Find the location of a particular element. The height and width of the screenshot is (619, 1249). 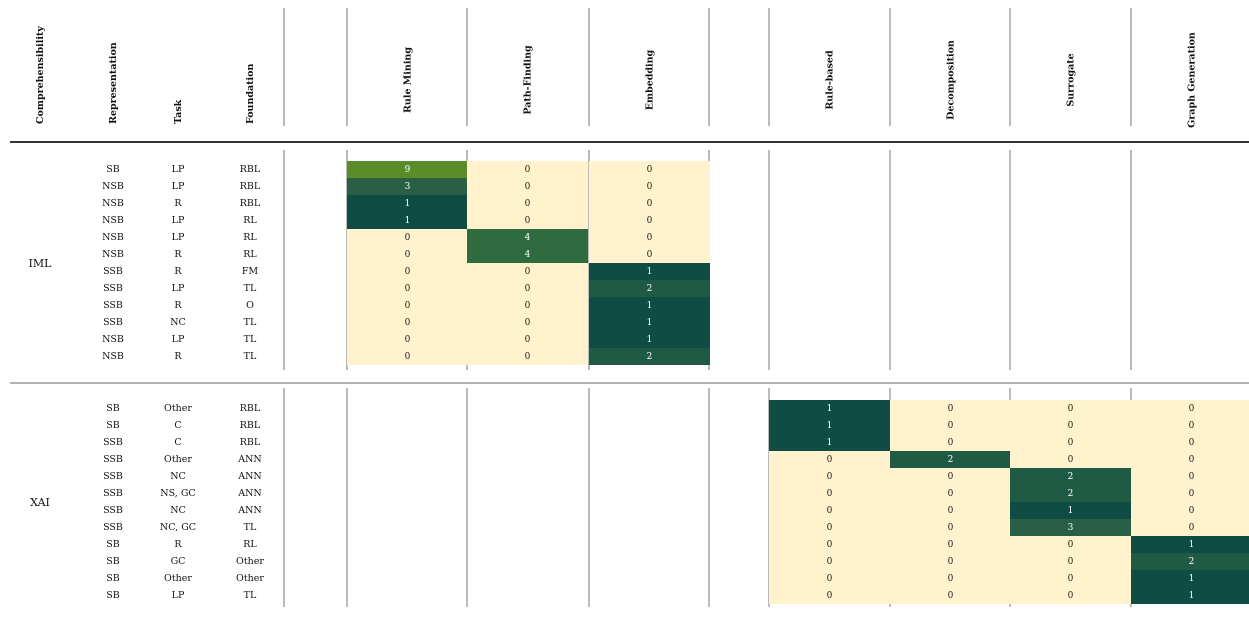

column-header: Embedding is located at coordinates (650, 79).